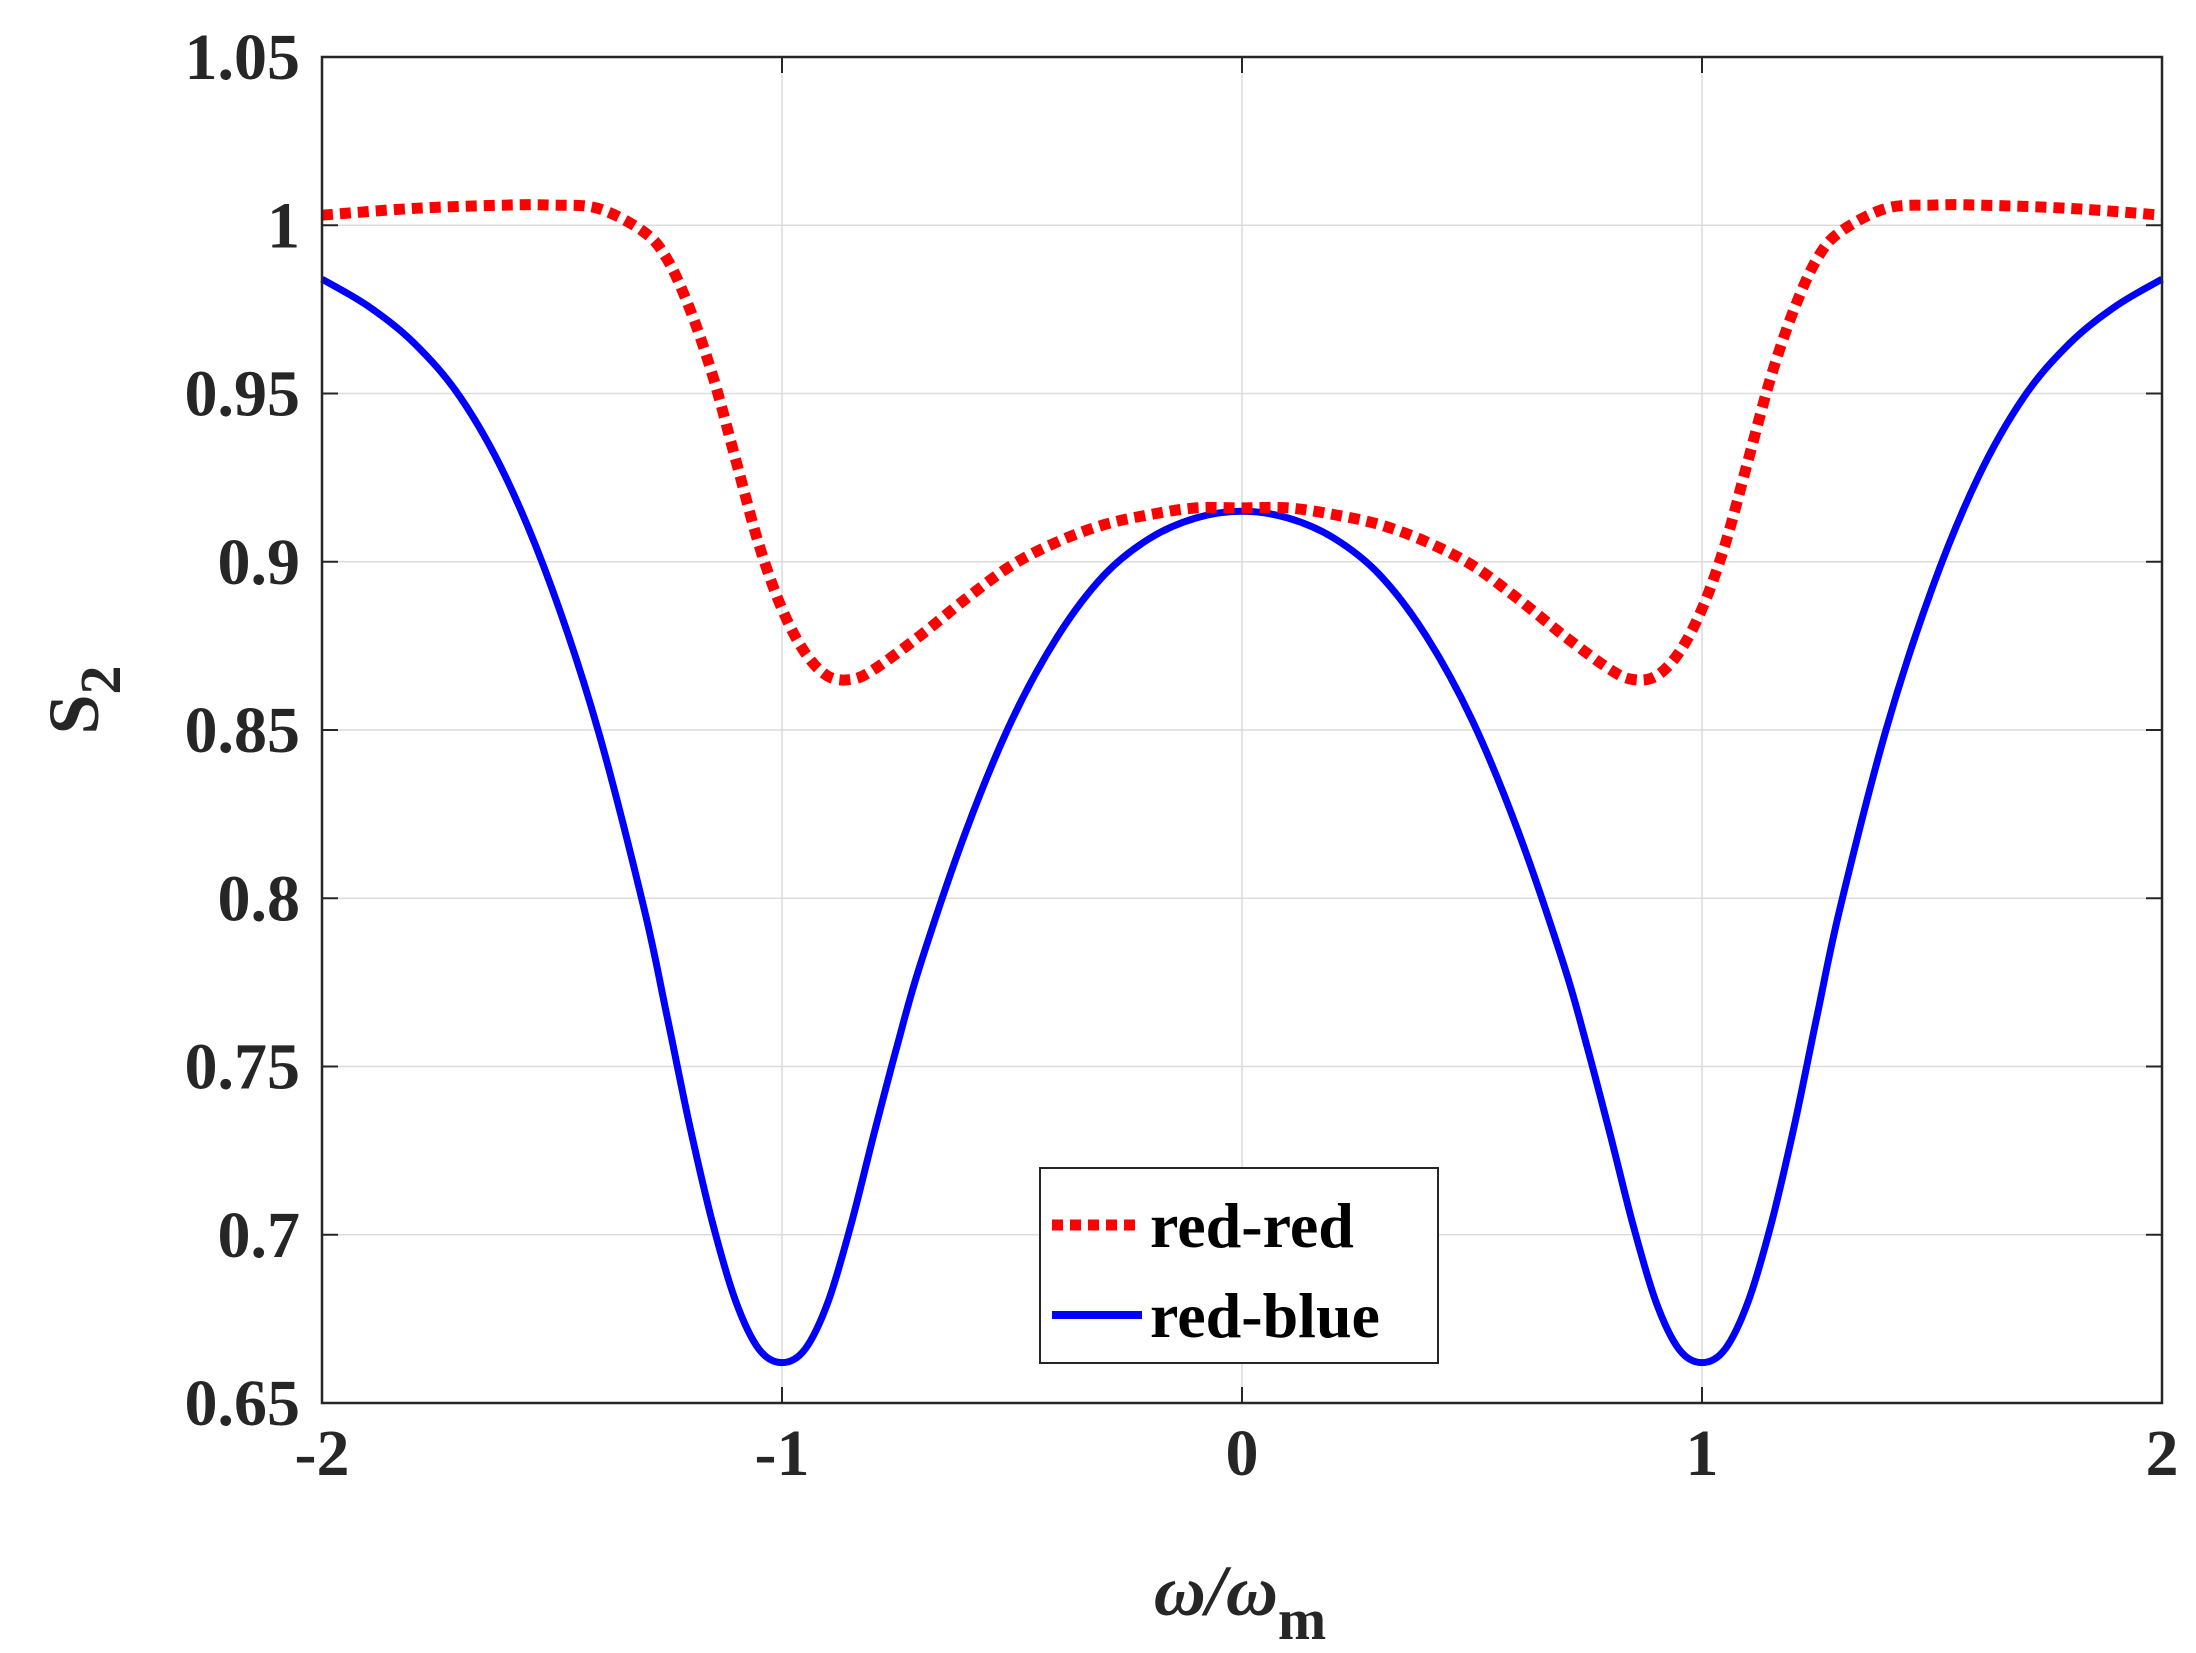 The height and width of the screenshot is (1653, 2196). Describe the element at coordinates (782, 1453) in the screenshot. I see `x-tick-label: -1` at that location.